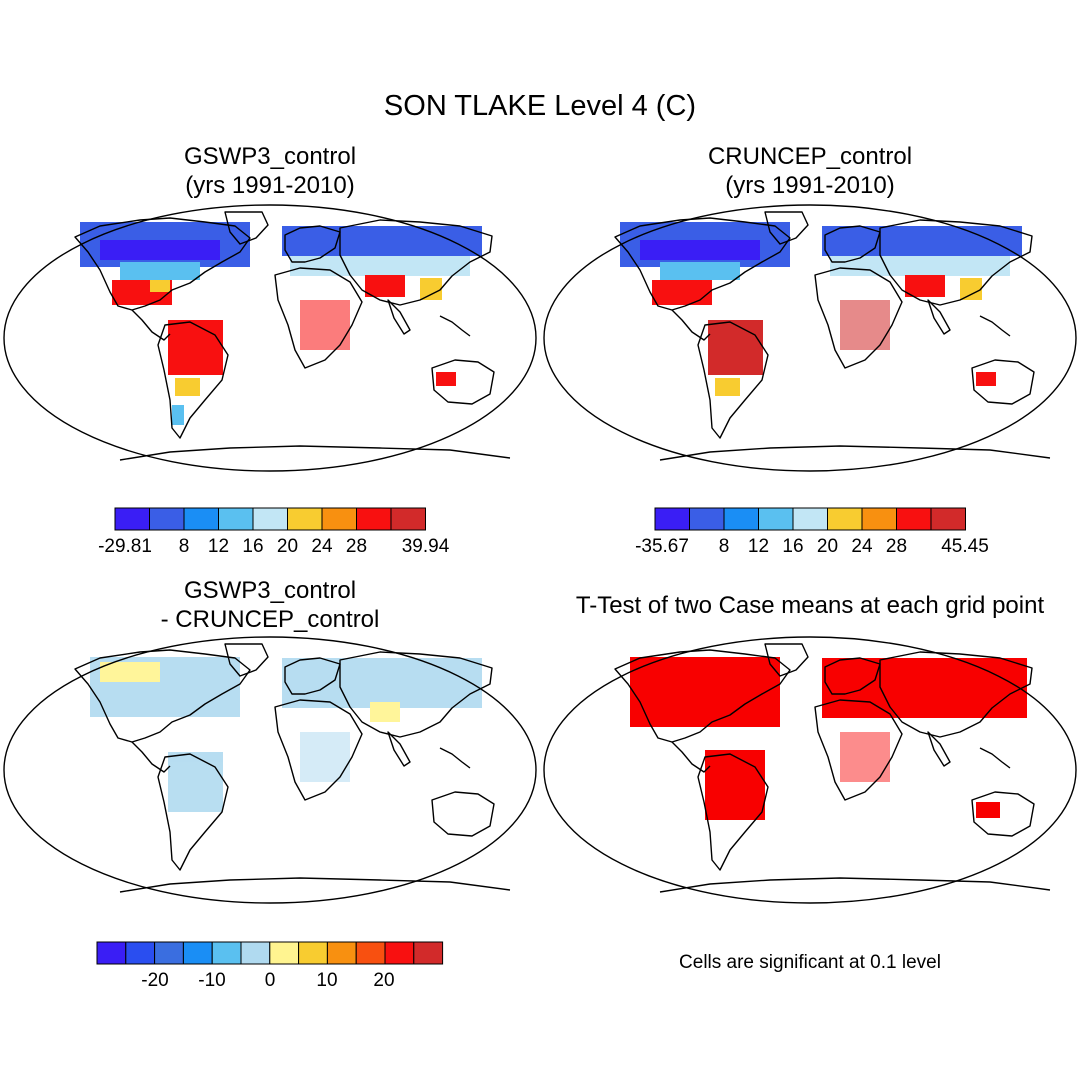 This screenshot has height=1080, width=1080. Describe the element at coordinates (727, 387) in the screenshot. I see `p2-field-south-america-mid` at that location.